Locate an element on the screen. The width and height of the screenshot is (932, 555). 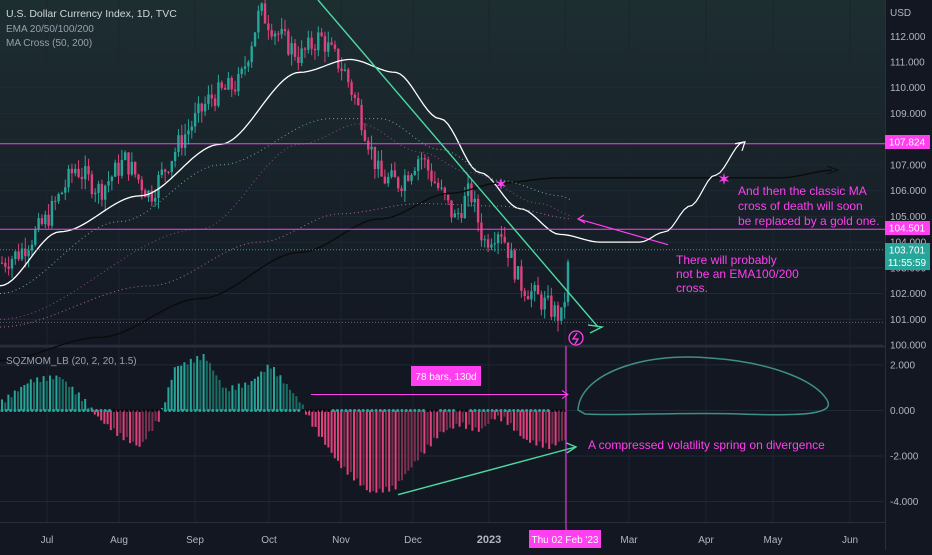
divergence-line is located at coordinates (487, 471).